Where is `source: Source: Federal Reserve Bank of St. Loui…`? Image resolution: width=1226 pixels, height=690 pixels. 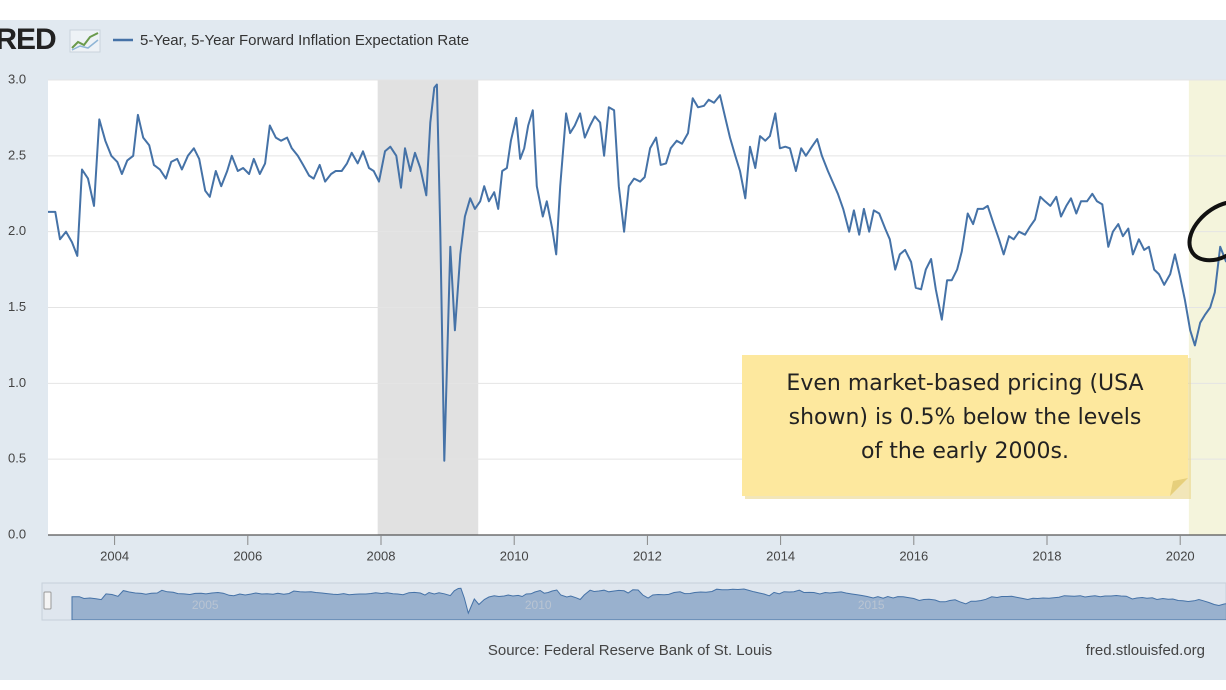 source: Source: Federal Reserve Bank of St. Loui… is located at coordinates (630, 650).